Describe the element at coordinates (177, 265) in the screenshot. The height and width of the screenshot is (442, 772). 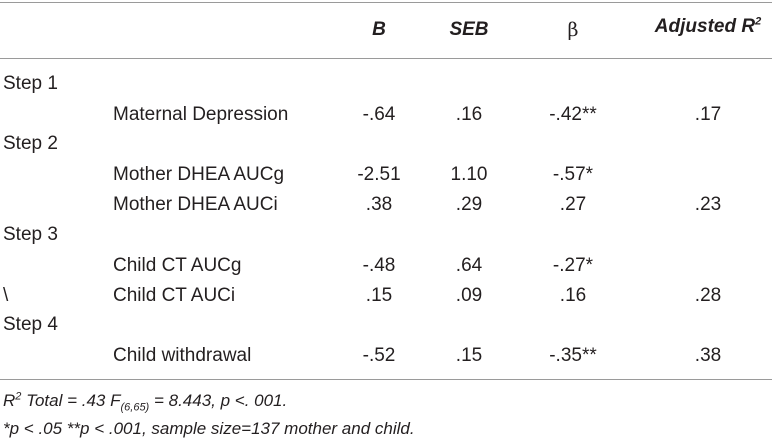
I see `row-variable: Child CT AUCg` at that location.